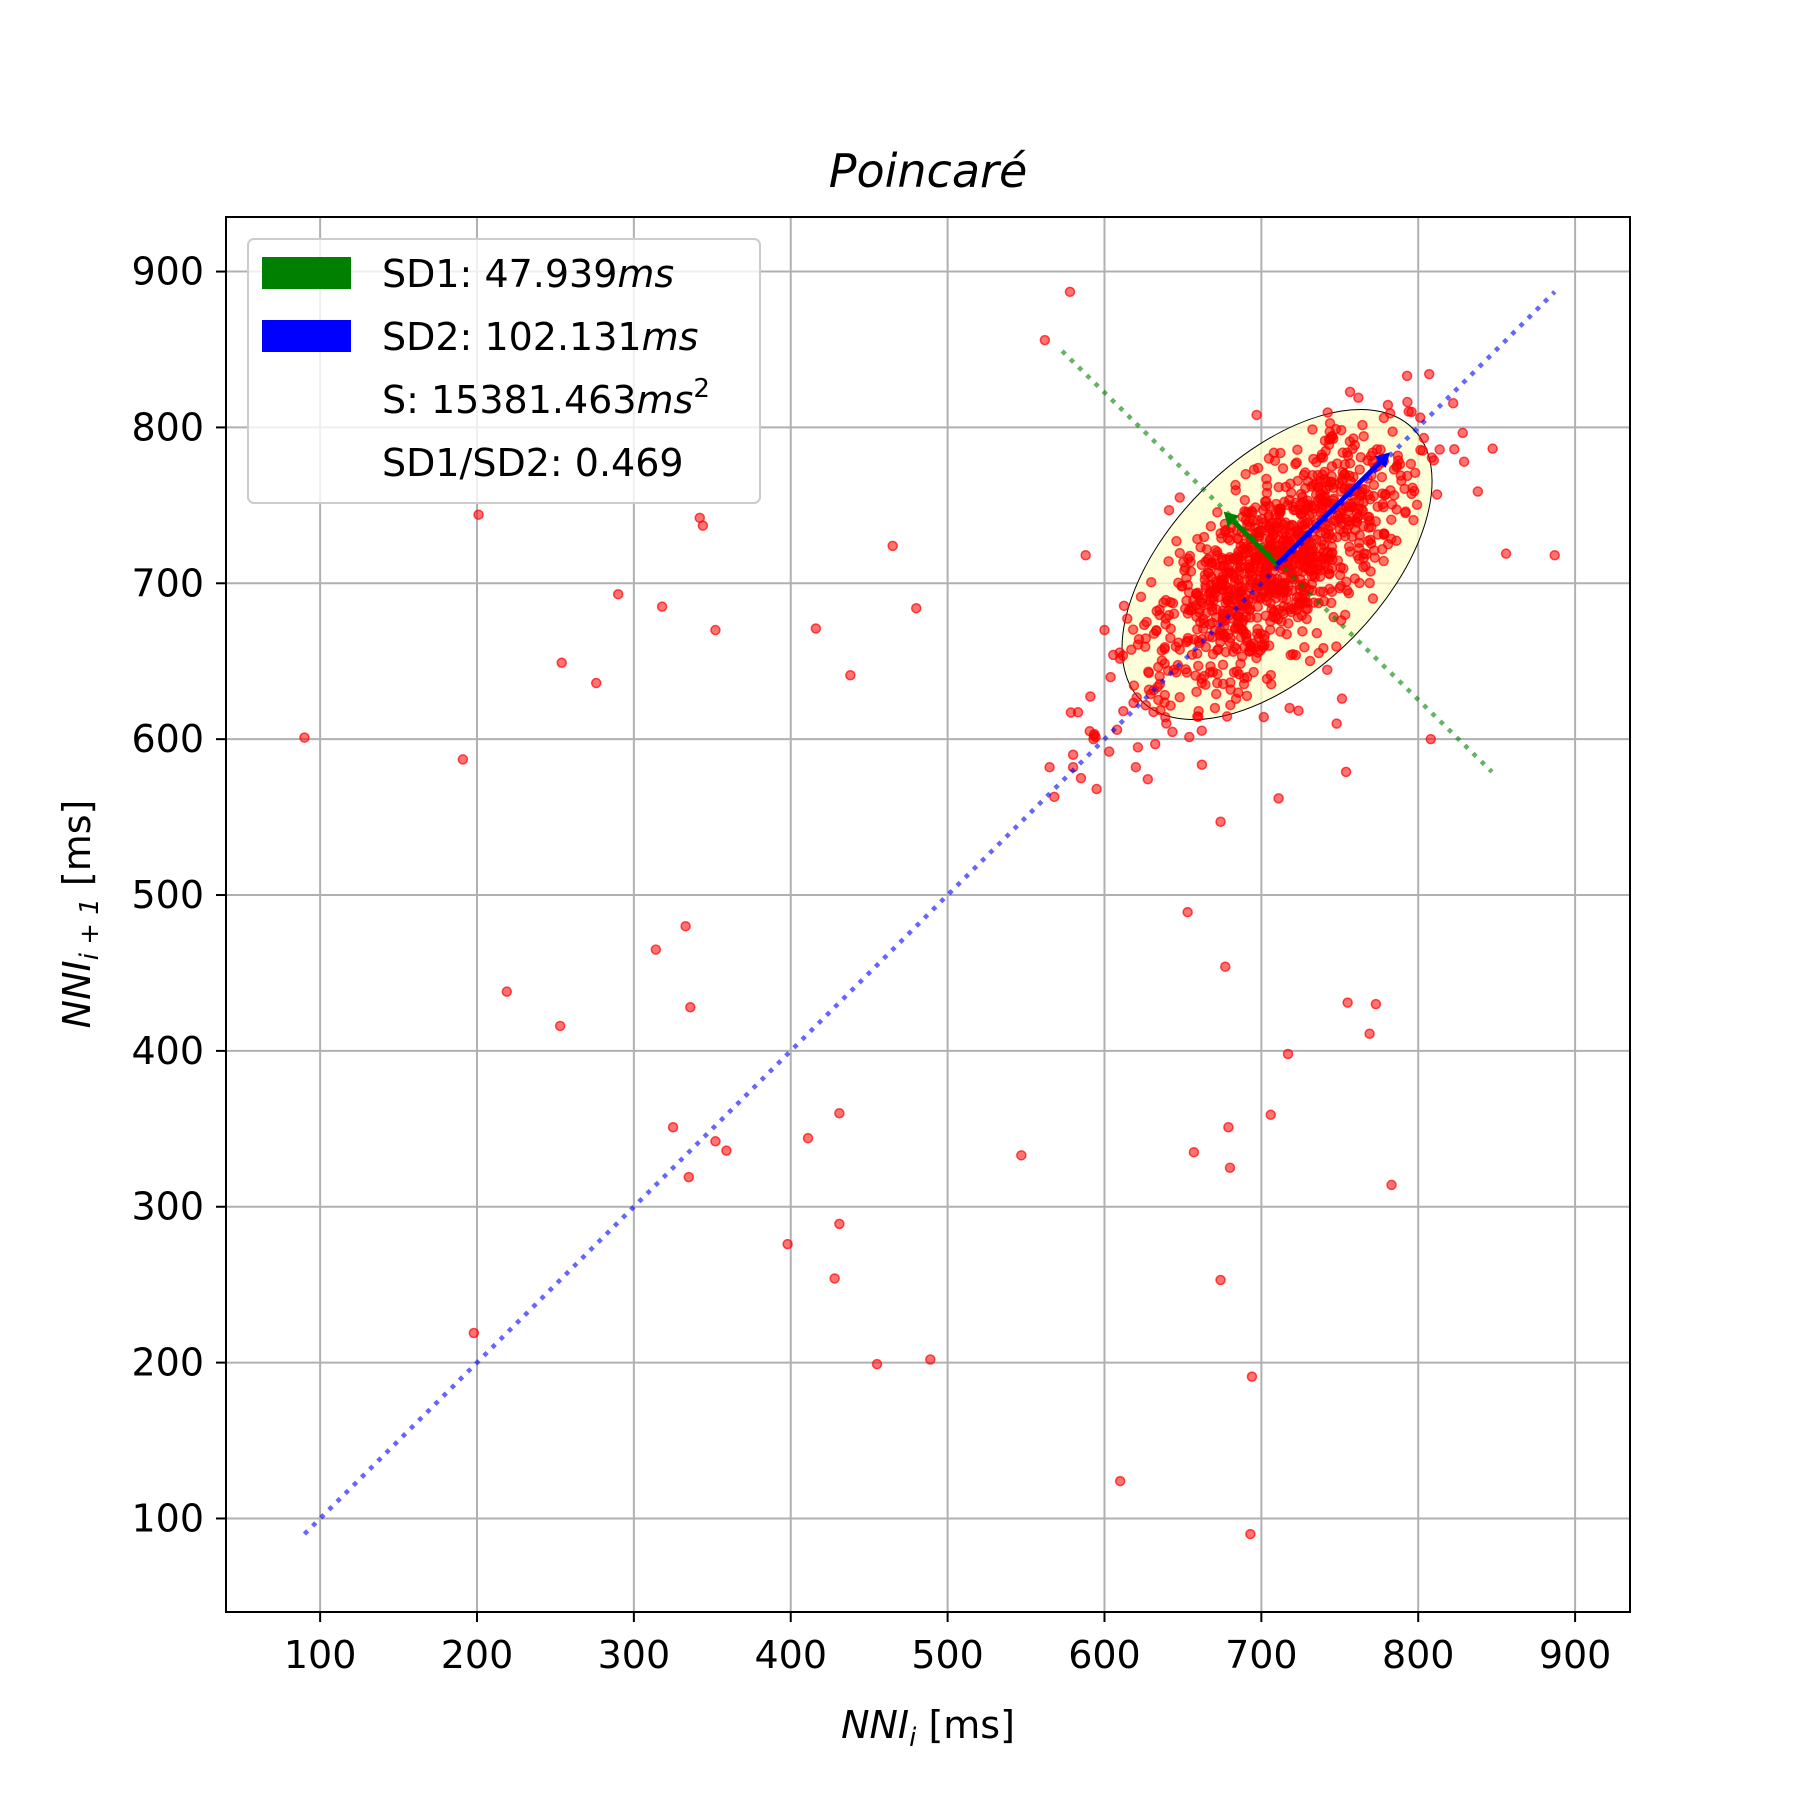  Describe the element at coordinates (528, 274) in the screenshot. I see `legend-entry-sd1: SD1: 47.939ms` at that location.